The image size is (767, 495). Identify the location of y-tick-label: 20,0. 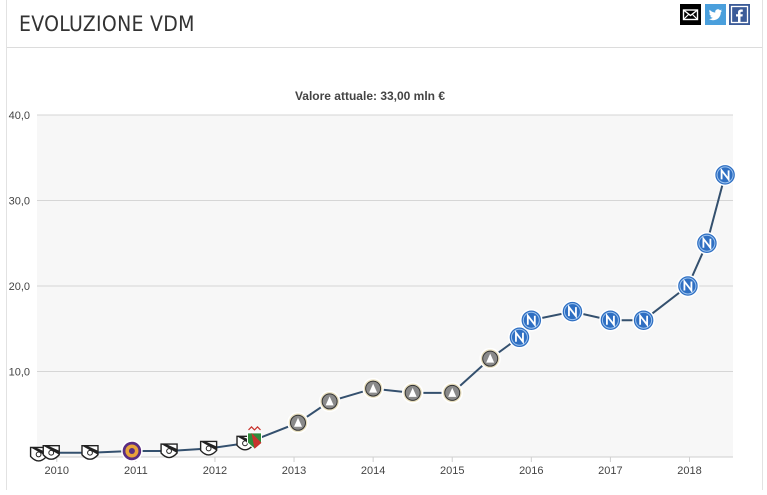
(19, 287).